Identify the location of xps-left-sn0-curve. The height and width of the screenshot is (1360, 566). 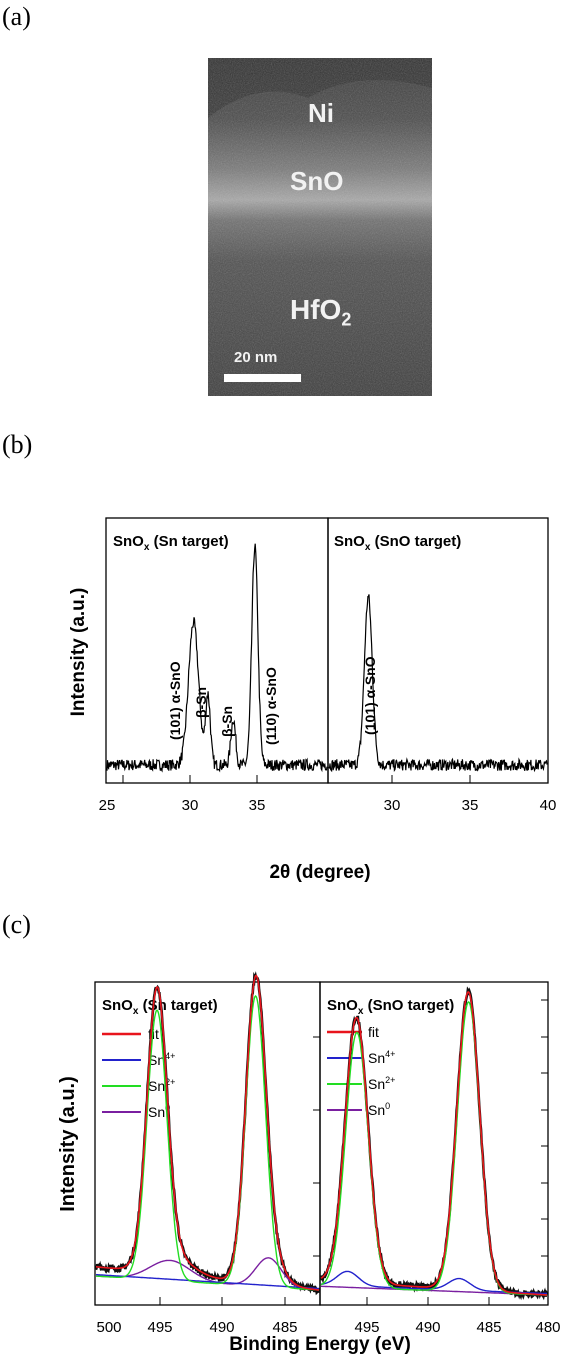
(208, 1274).